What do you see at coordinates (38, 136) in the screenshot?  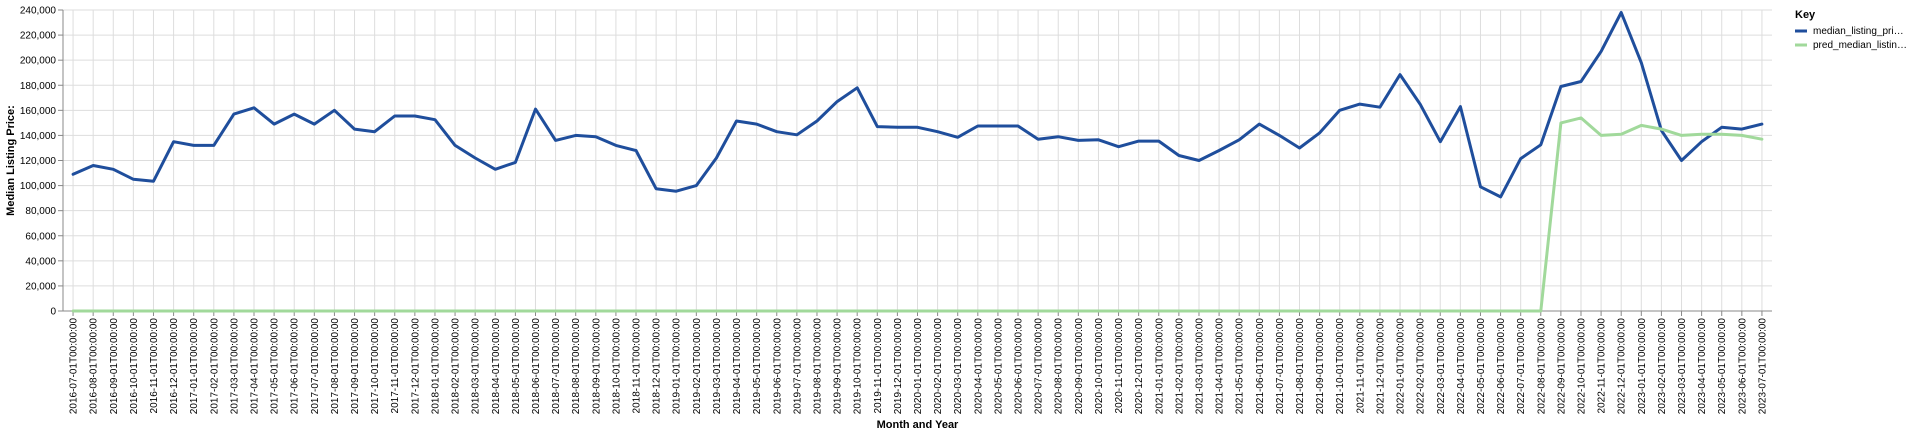 I see `y-tick-label: 140,000` at bounding box center [38, 136].